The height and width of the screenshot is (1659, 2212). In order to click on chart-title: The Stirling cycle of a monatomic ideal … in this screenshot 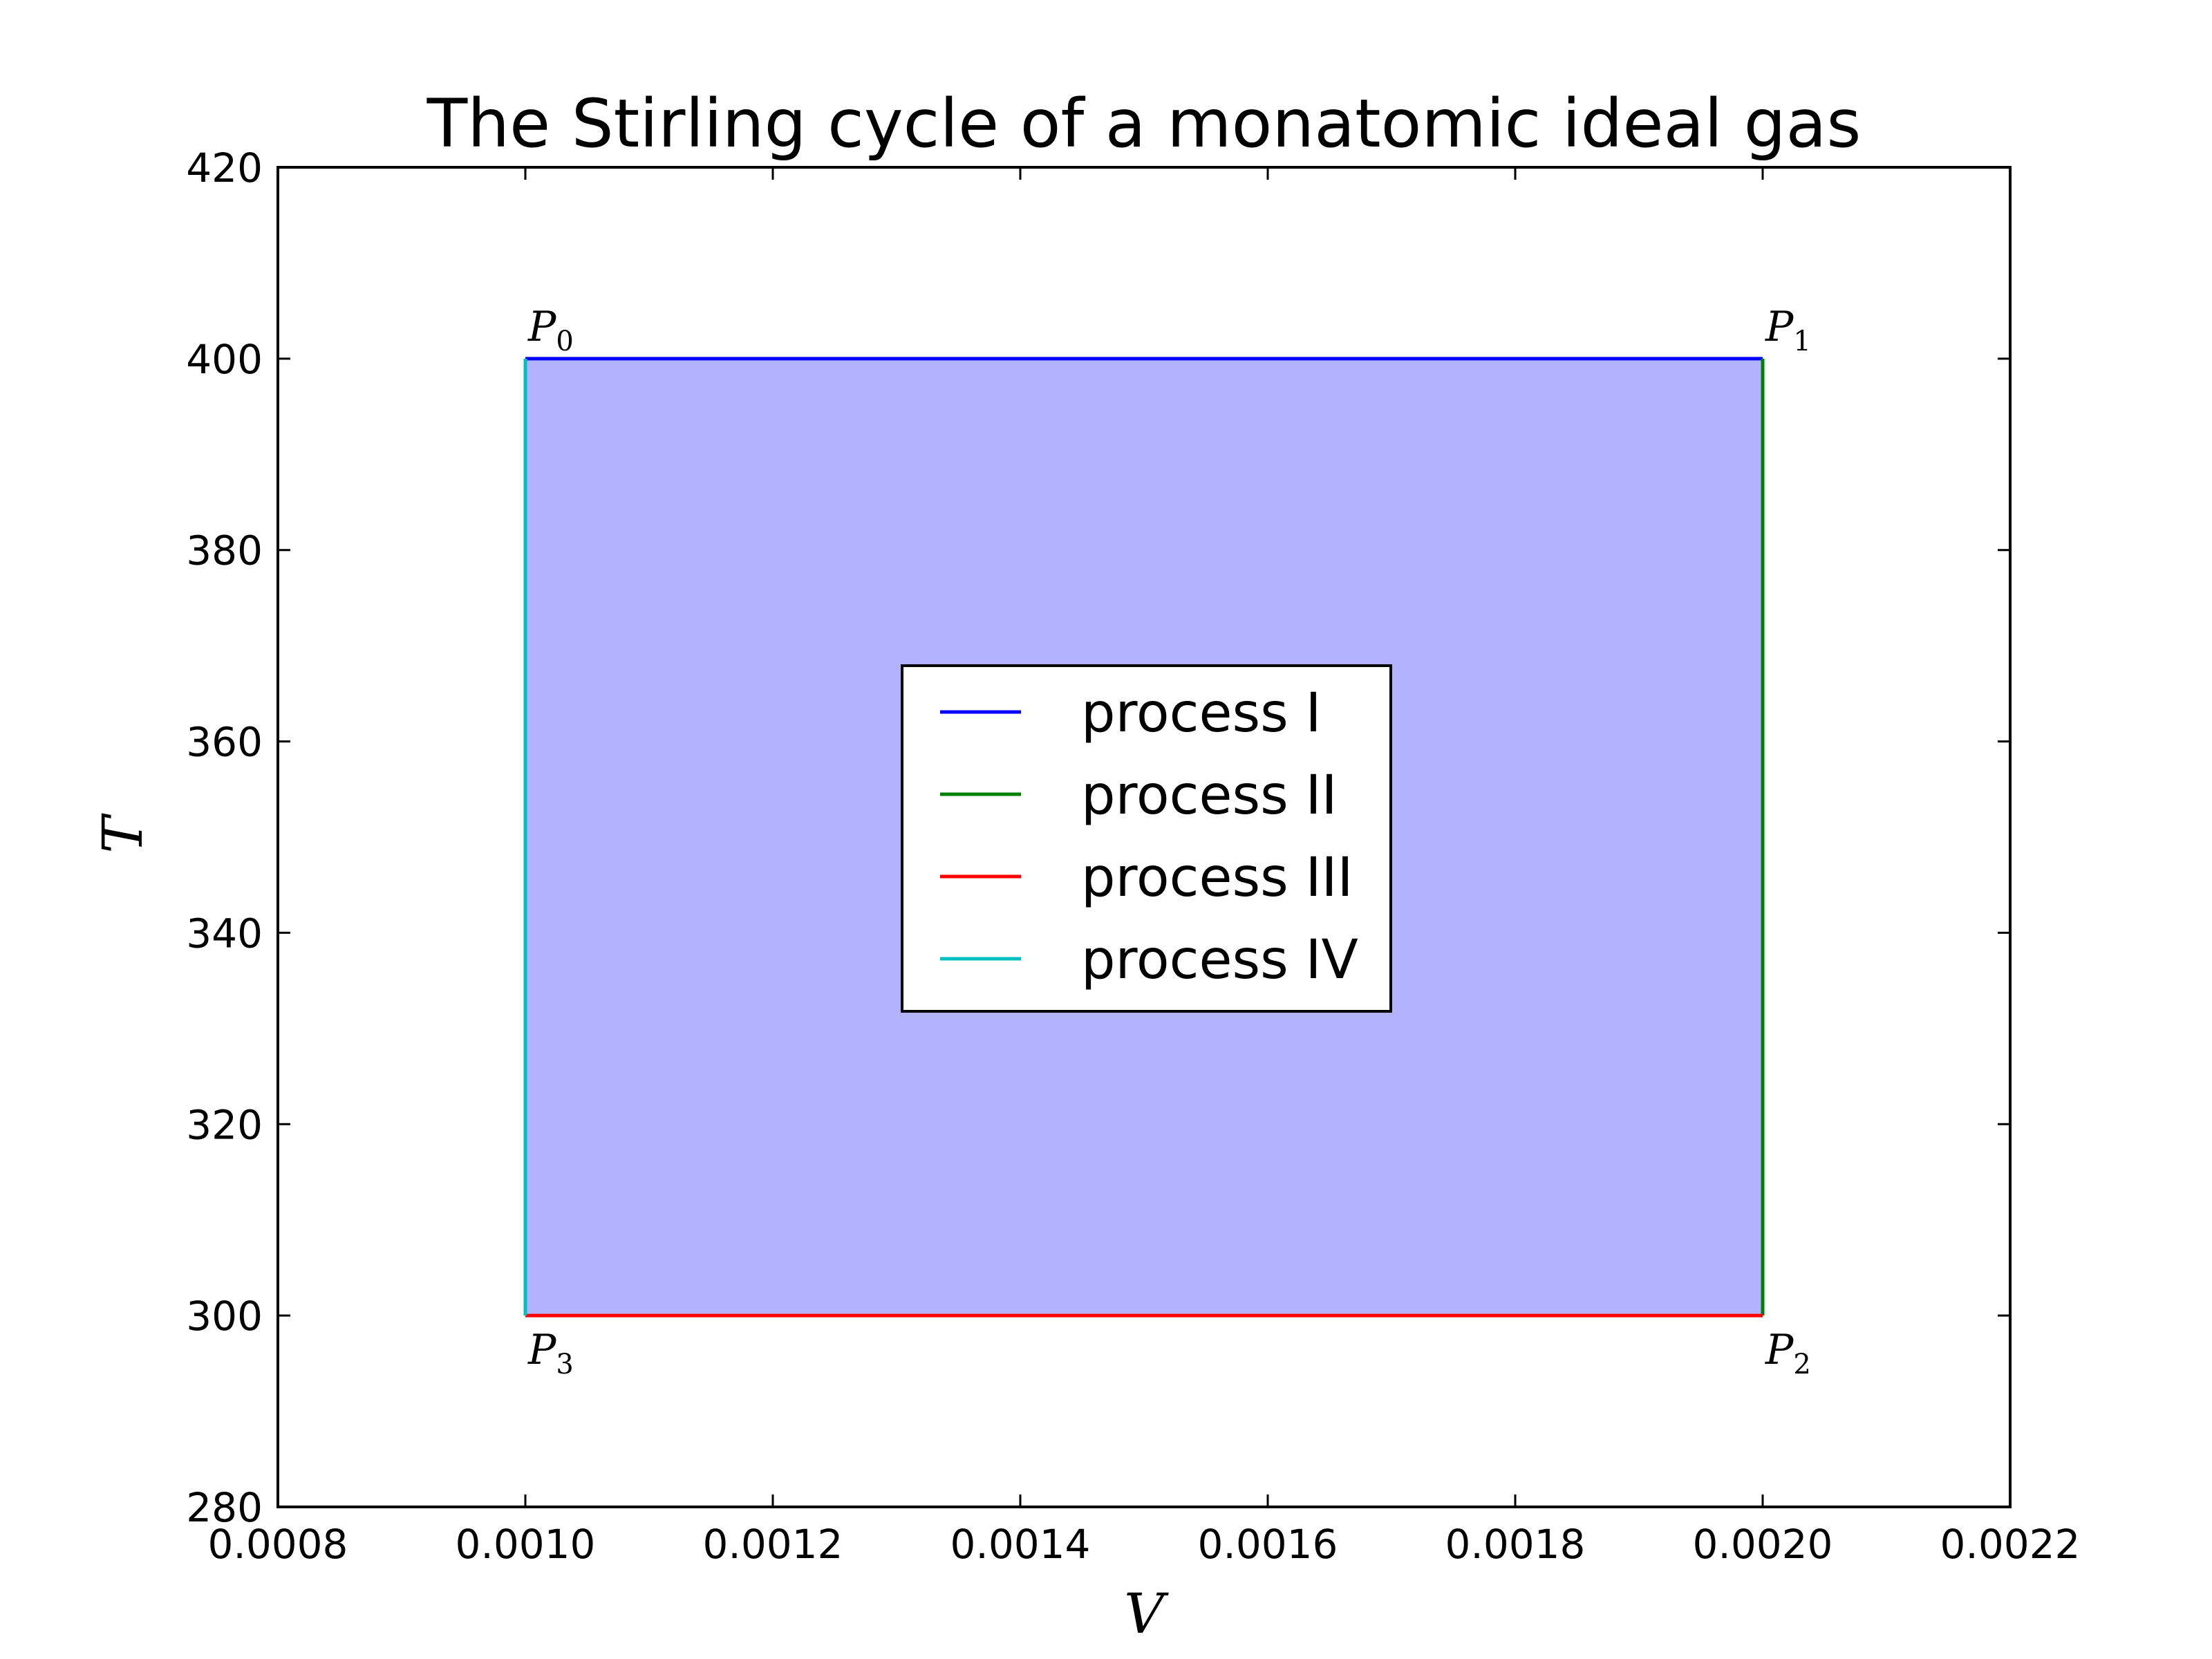, I will do `click(1145, 123)`.